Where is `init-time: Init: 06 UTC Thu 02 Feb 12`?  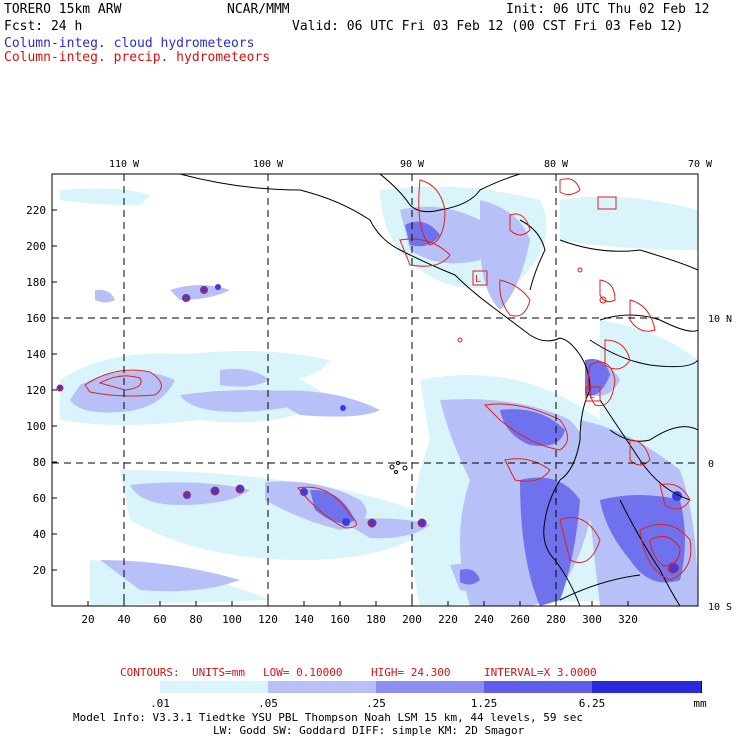 init-time: Init: 06 UTC Thu 02 Feb 12 is located at coordinates (608, 9).